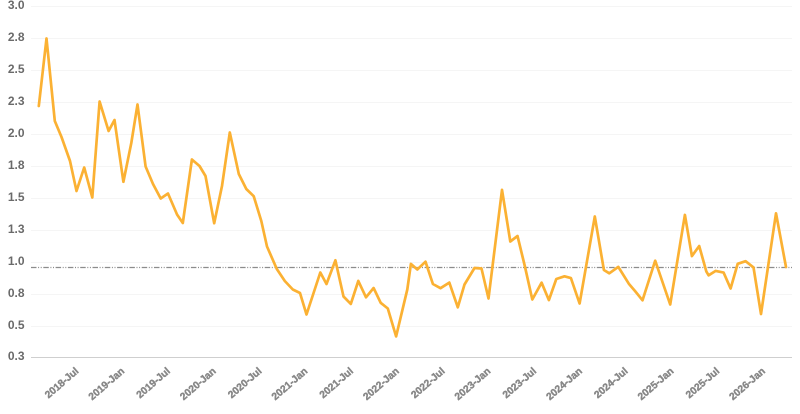  What do you see at coordinates (16, 133) in the screenshot?
I see `svg-text: 2.0` at bounding box center [16, 133].